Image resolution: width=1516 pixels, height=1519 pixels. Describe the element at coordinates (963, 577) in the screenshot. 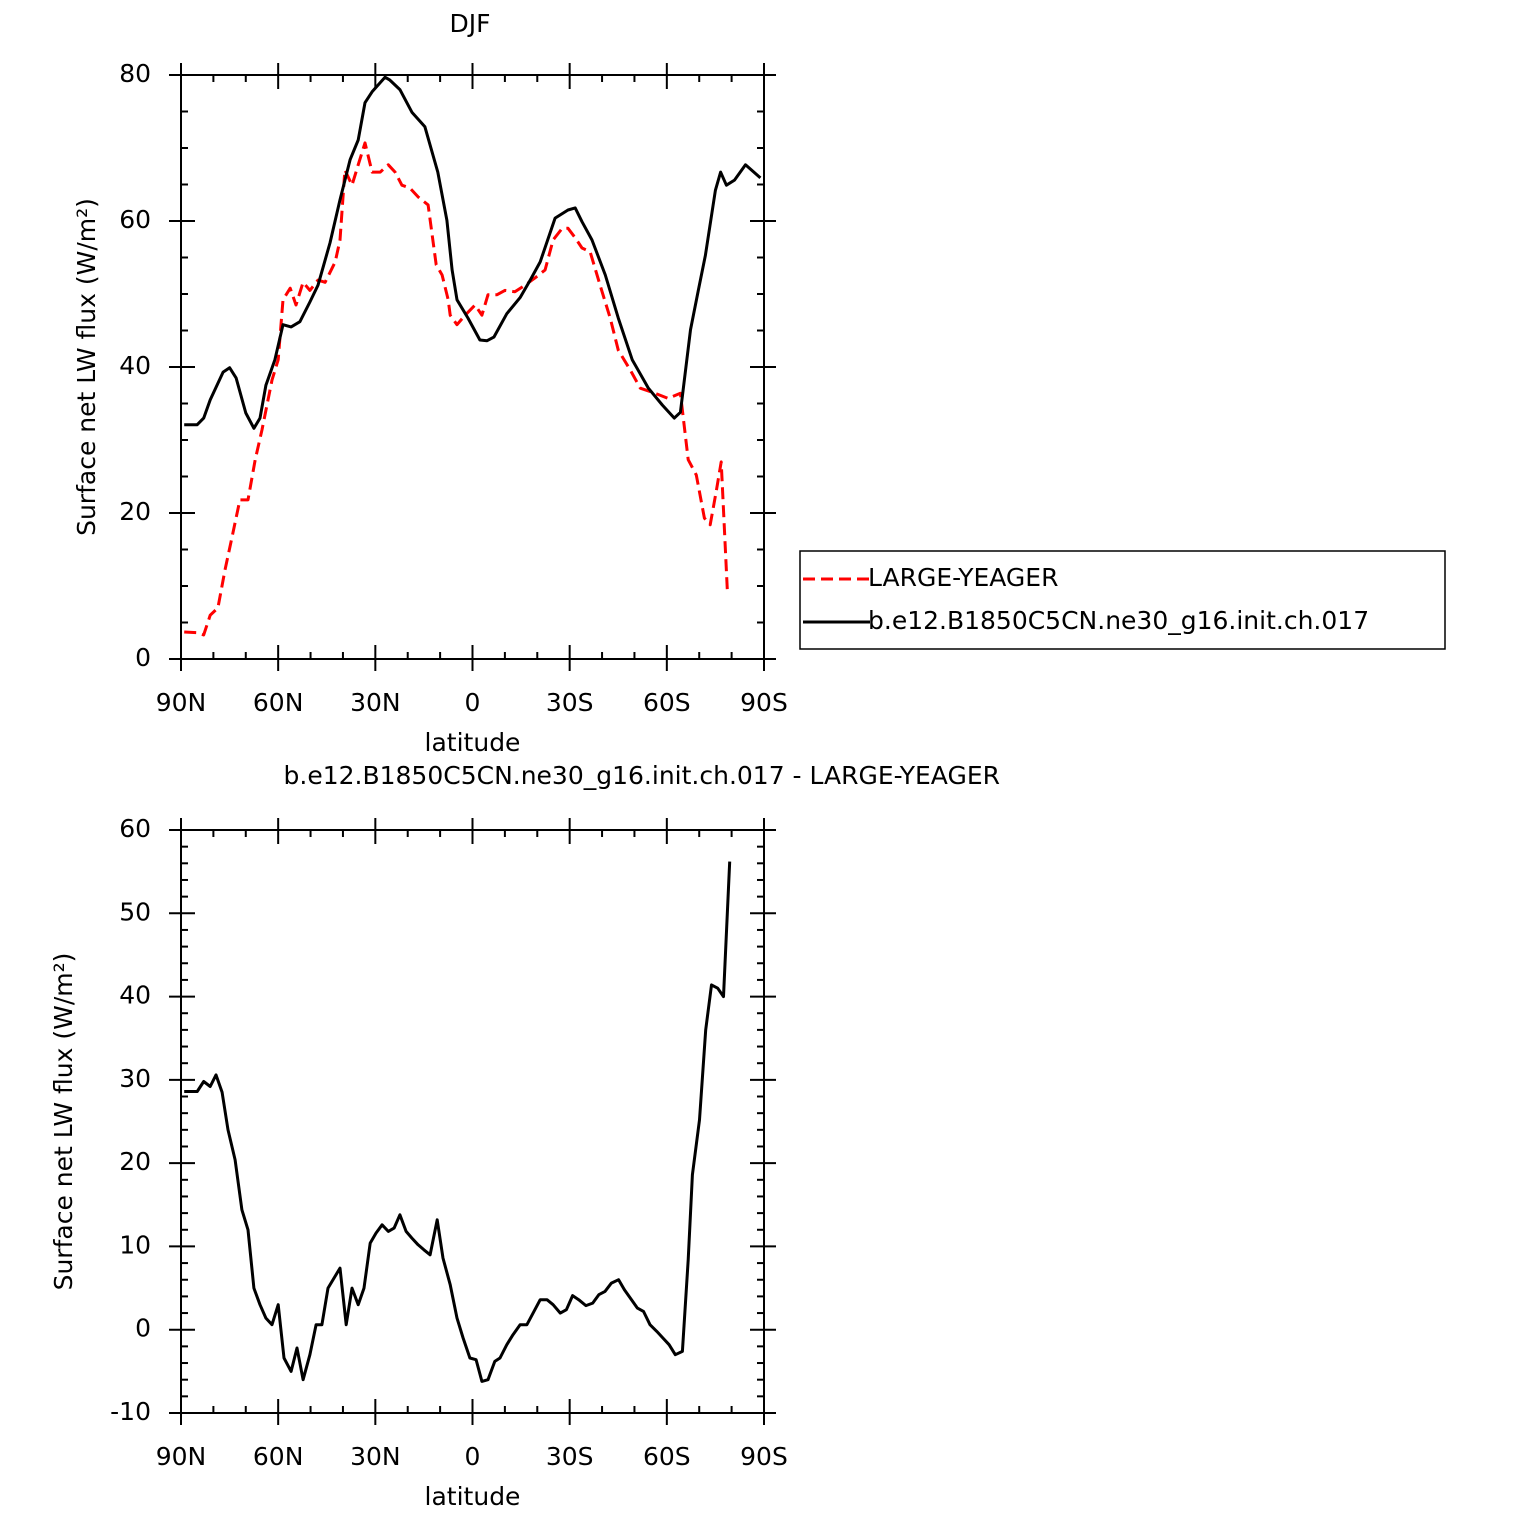

I see `legend-label: LARGE-YEAGER` at that location.